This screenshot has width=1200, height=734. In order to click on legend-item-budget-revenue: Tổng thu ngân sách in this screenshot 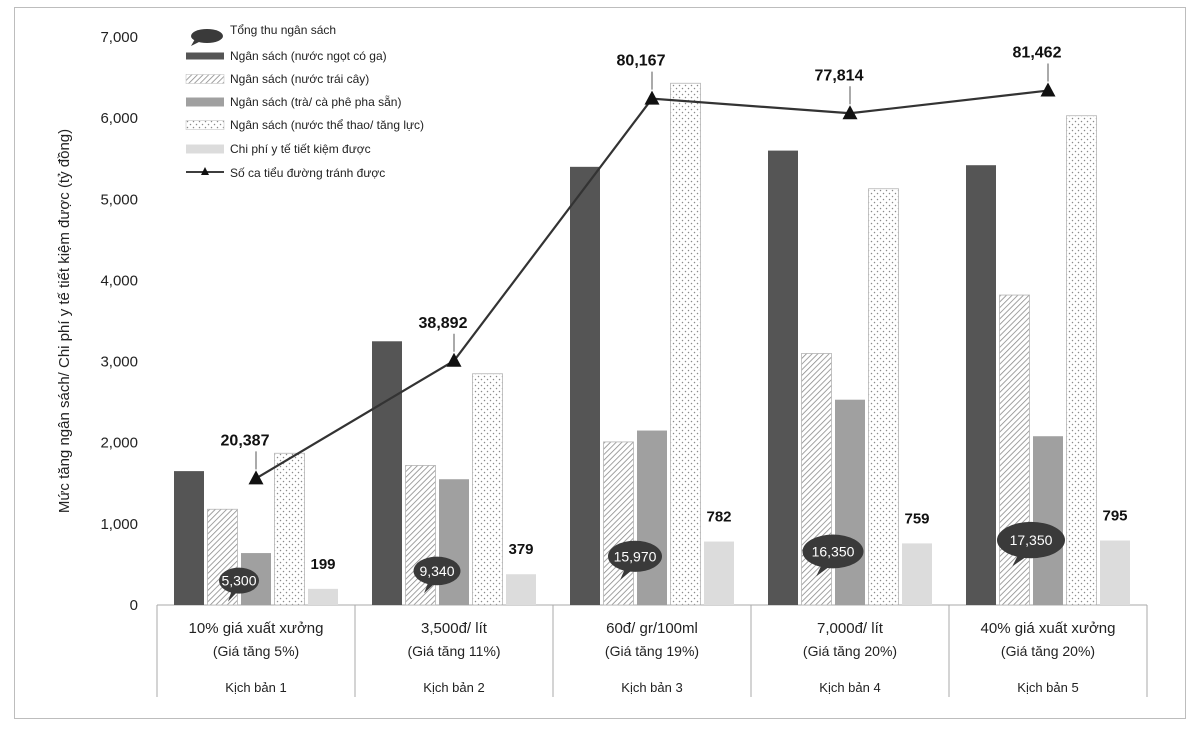, I will do `click(263, 34)`.